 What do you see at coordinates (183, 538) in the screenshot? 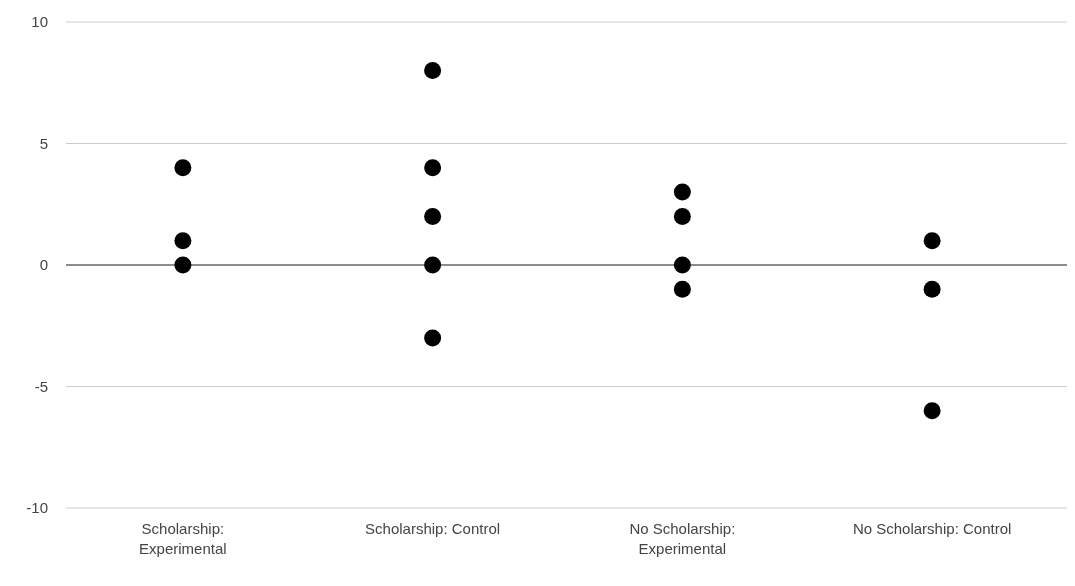
I see `x-tick-label: Scholarship: Experimental` at bounding box center [183, 538].